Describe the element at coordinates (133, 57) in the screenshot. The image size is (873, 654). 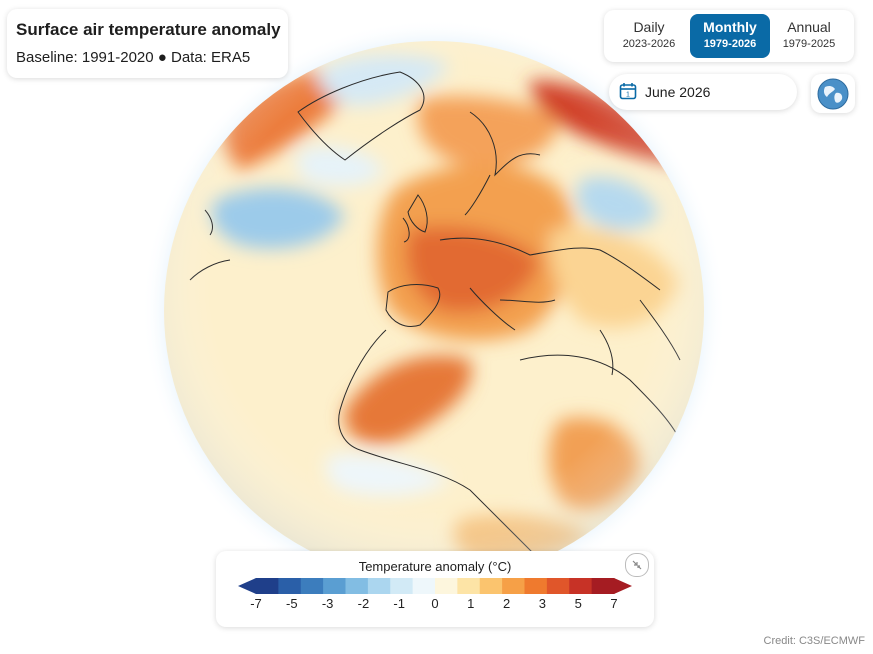
I see `page-subtitle: Baseline: 1991-2020 ● Data: ERA5` at that location.